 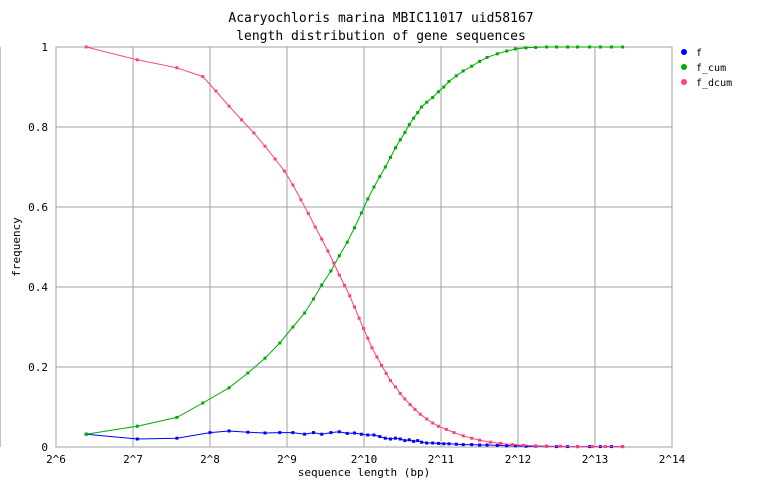 What do you see at coordinates (699, 53) in the screenshot?
I see `legend-label: f` at bounding box center [699, 53].